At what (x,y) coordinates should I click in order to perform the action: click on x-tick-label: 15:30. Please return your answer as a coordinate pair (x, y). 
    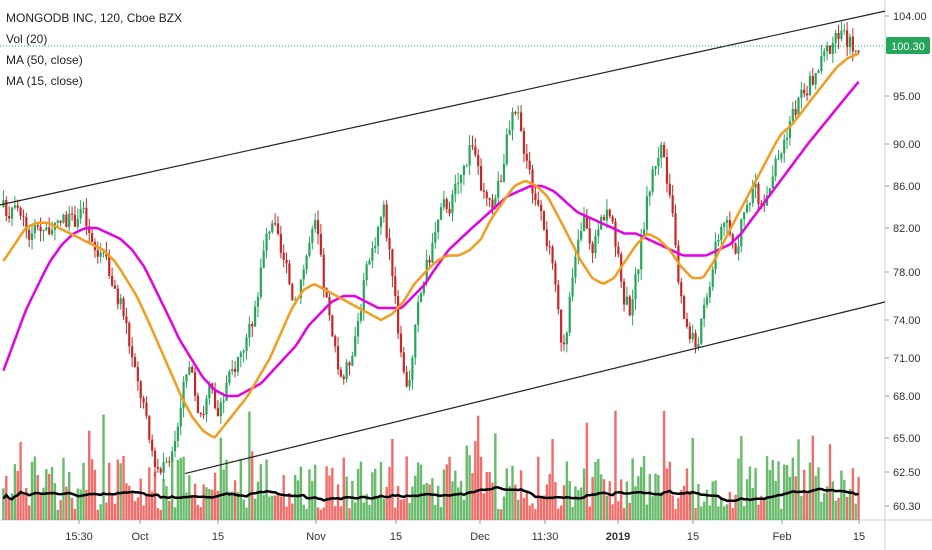
    Looking at the image, I should click on (79, 537).